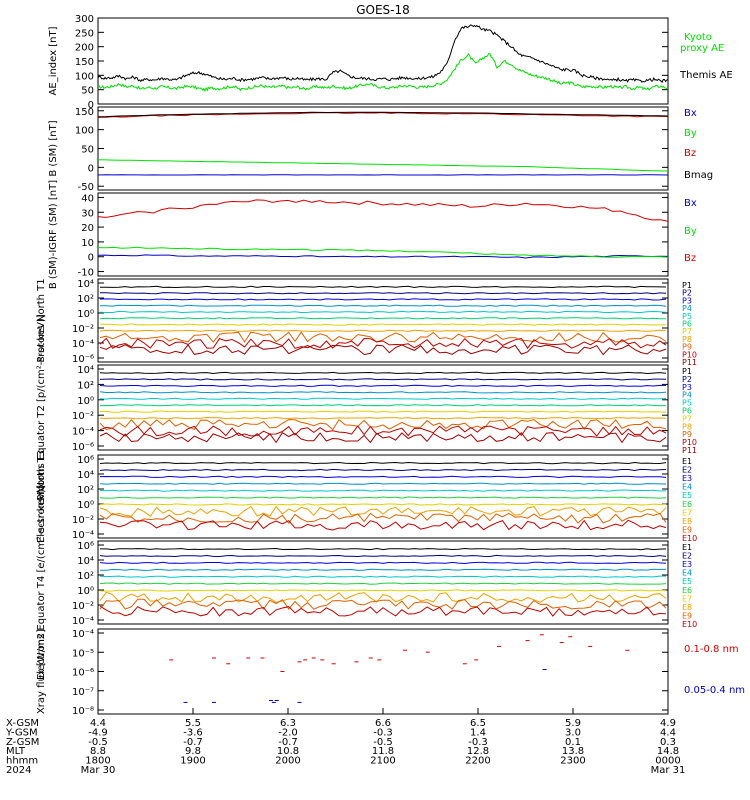  Describe the element at coordinates (383, 330) in the screenshot. I see `channel-line-p8` at that location.